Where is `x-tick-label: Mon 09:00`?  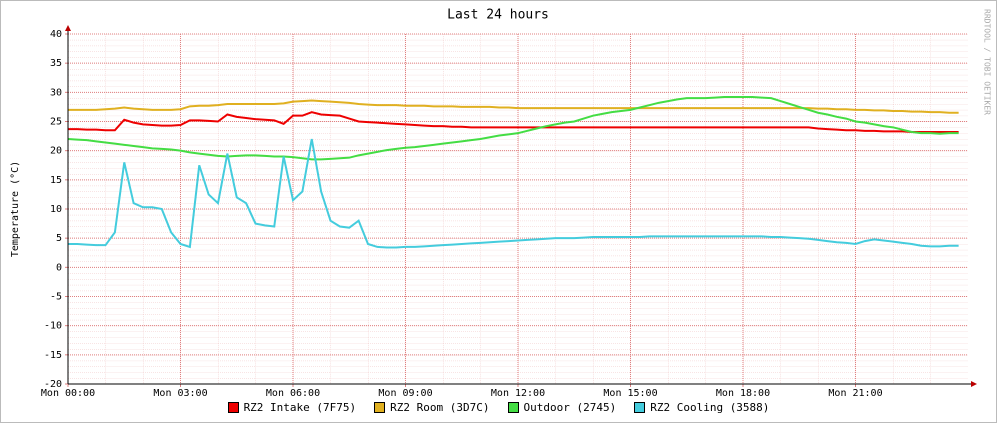 x-tick-label: Mon 09:00 is located at coordinates (405, 393).